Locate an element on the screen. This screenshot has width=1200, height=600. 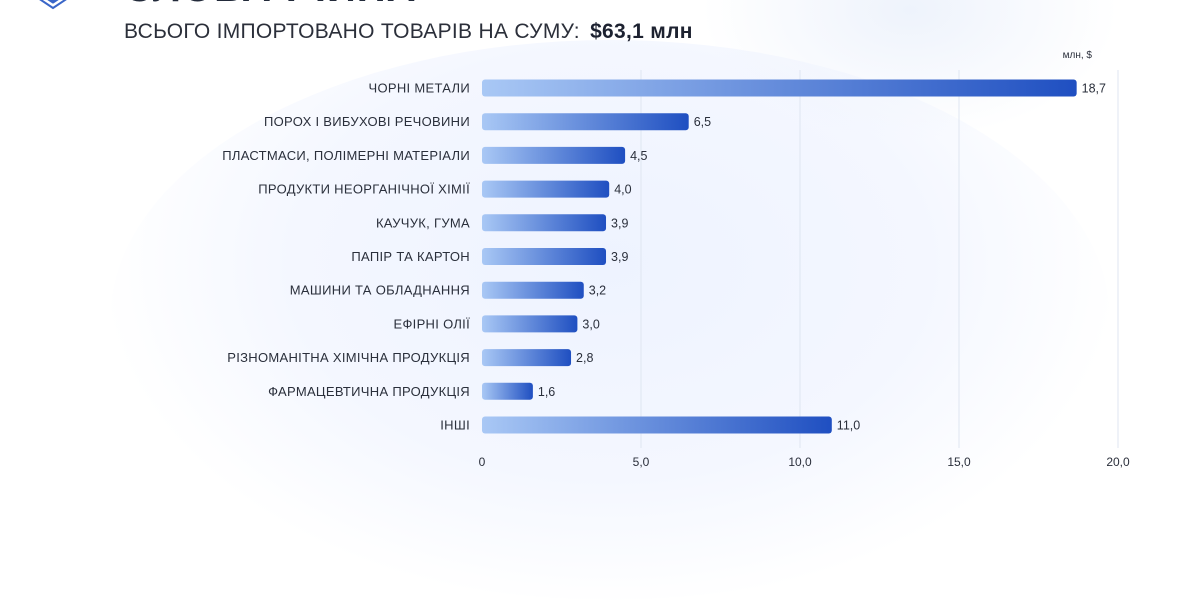
country-title: СЛОВАЧЧИНА is located at coordinates (270, 5).